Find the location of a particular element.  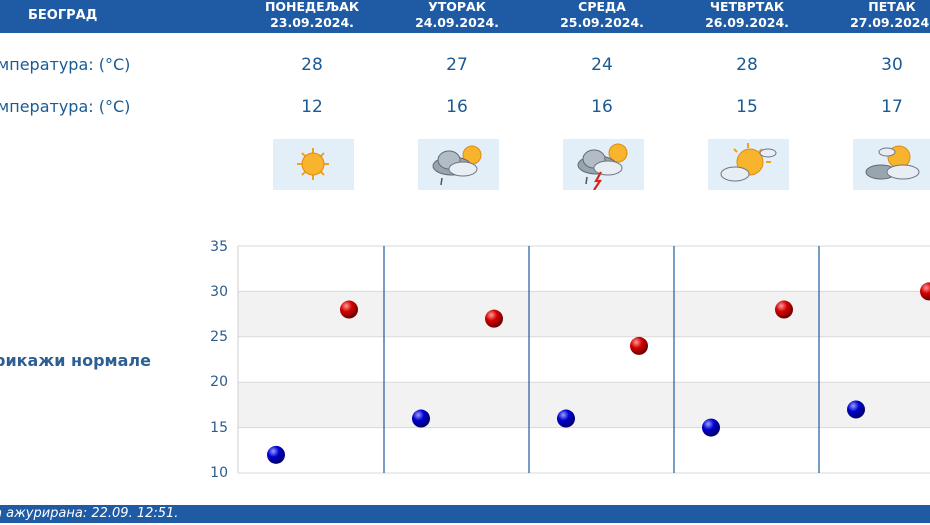

partly-cloudy-icon is located at coordinates (891, 164).